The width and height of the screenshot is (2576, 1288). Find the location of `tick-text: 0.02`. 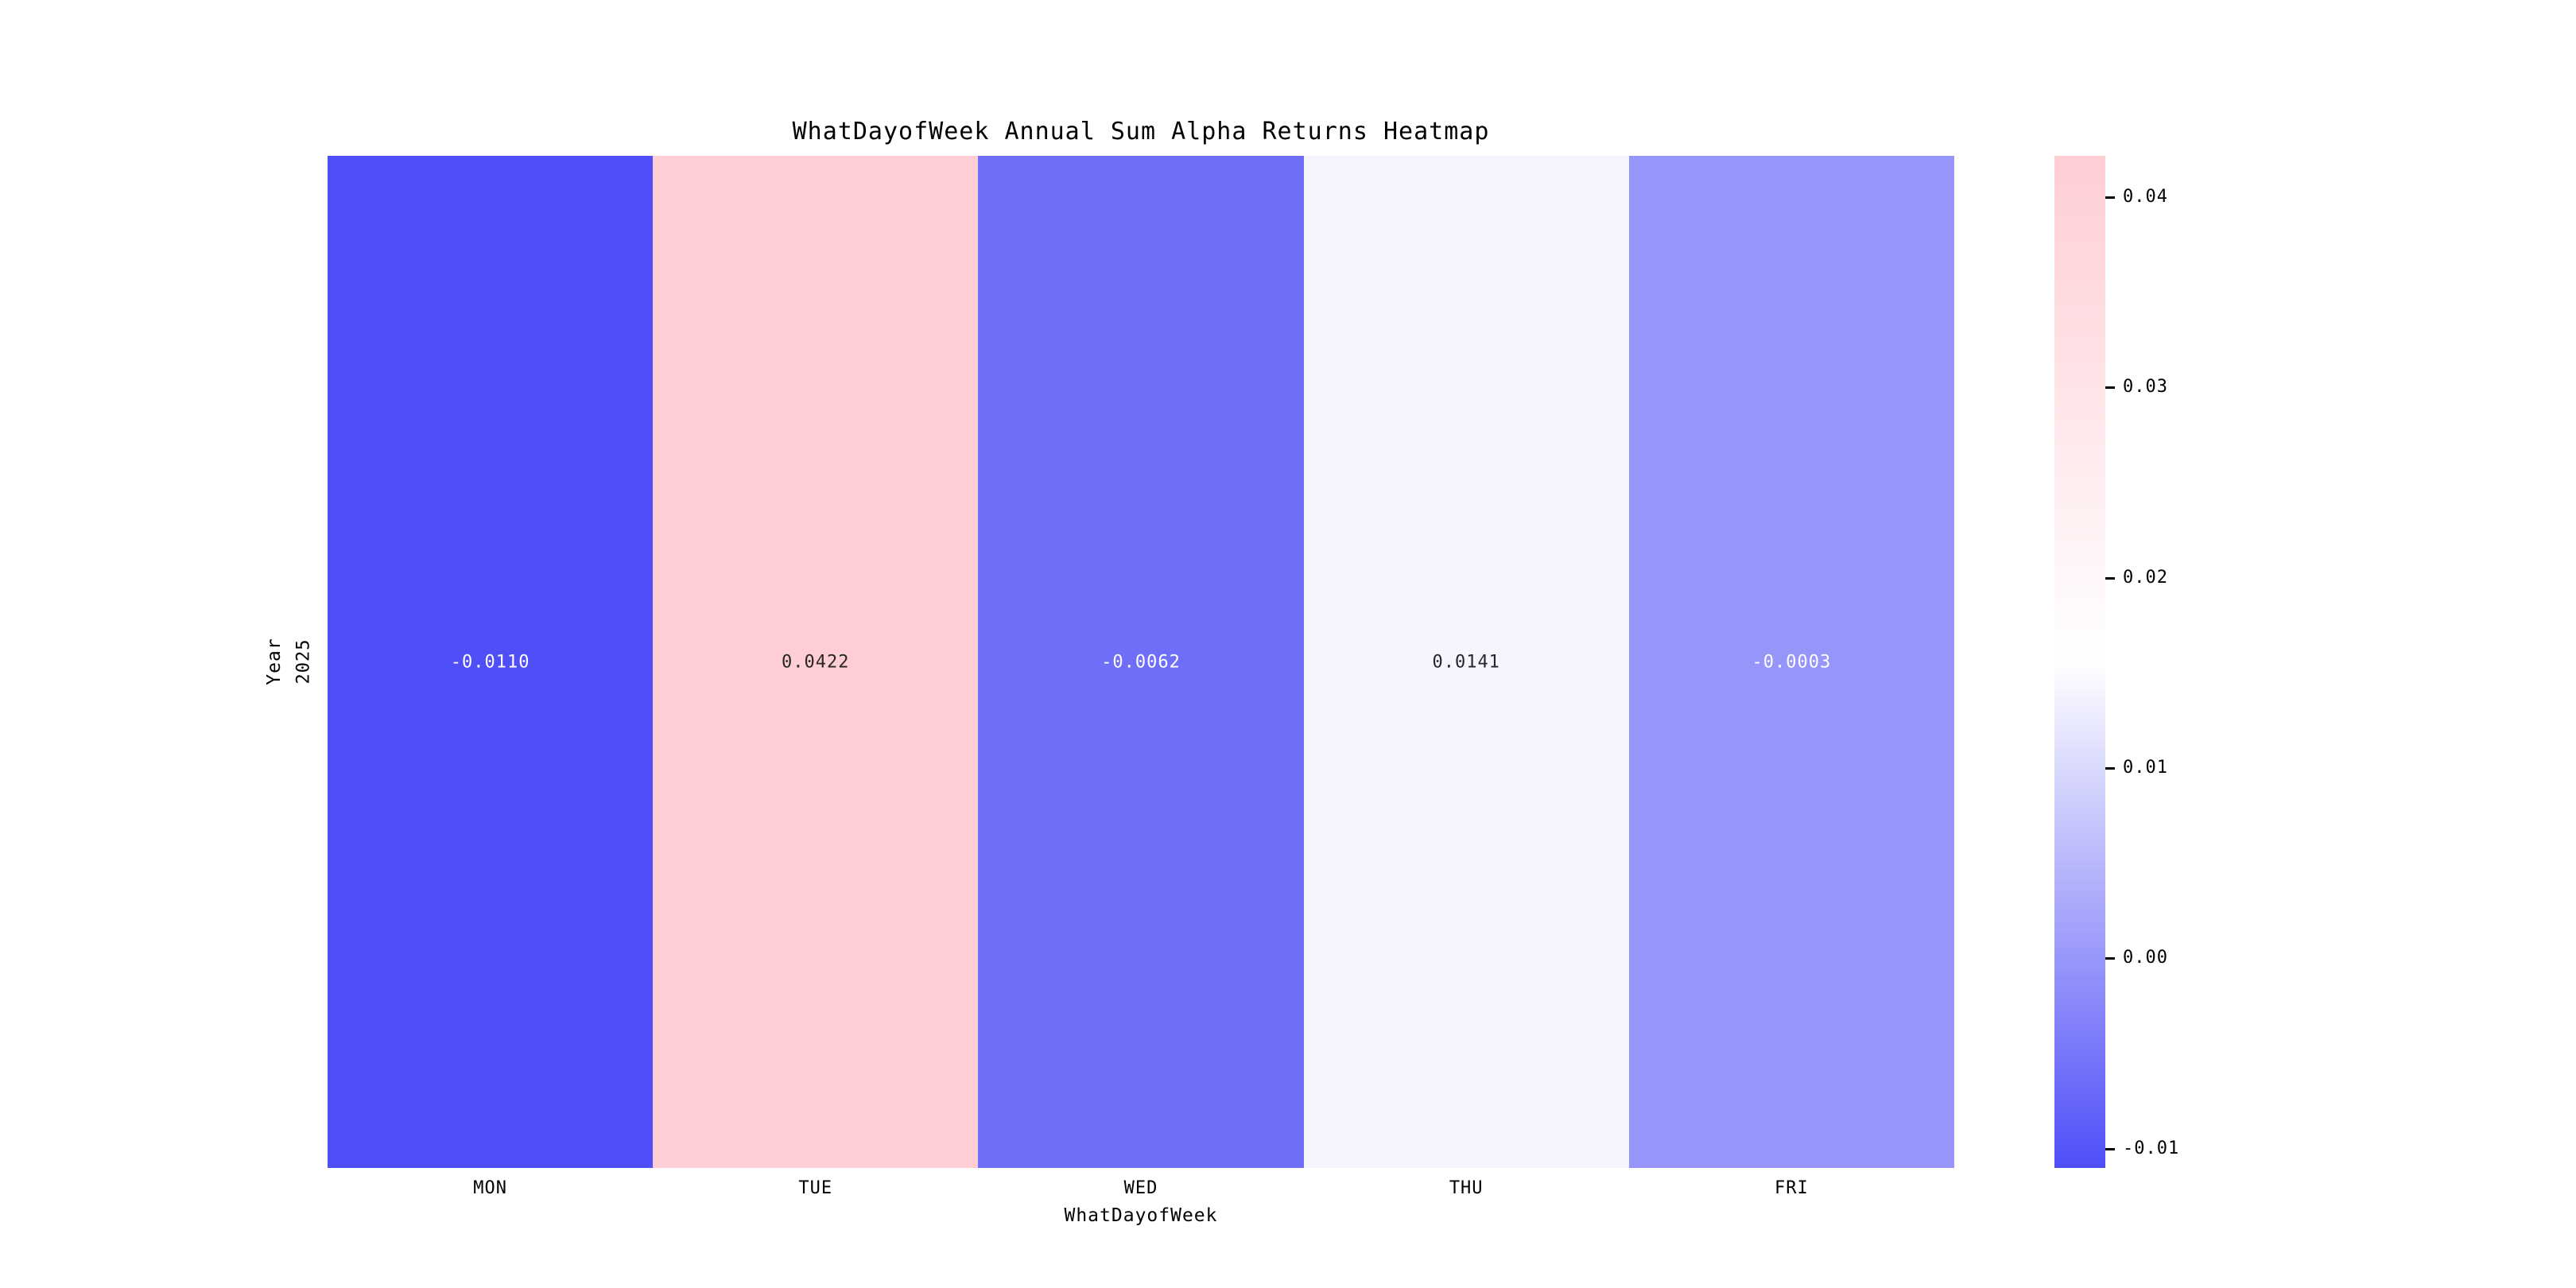

tick-text: 0.02 is located at coordinates (2146, 578).